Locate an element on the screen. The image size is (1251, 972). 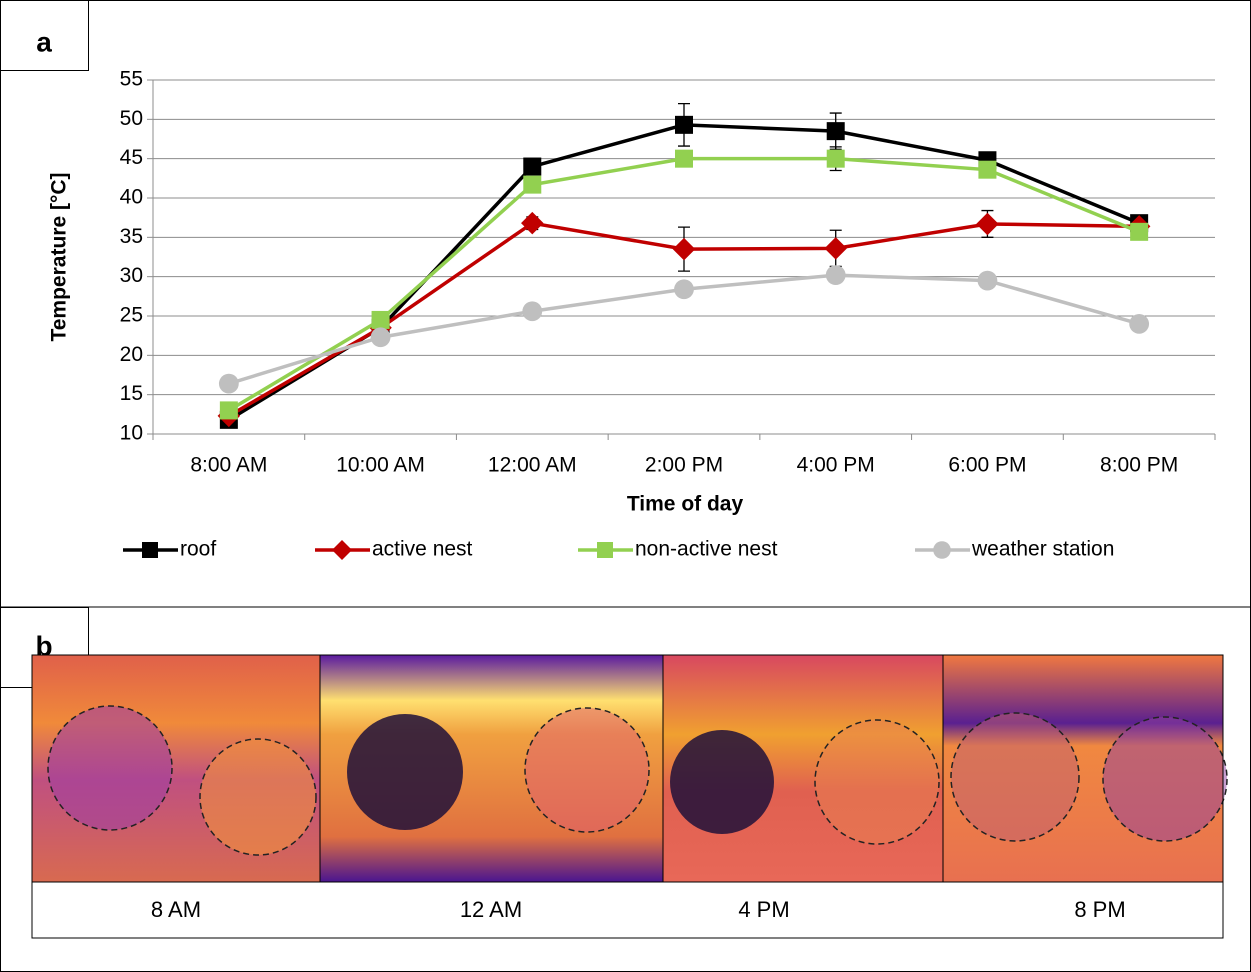
y-axis-title: Temperature [°C] is located at coordinates (59, 256).